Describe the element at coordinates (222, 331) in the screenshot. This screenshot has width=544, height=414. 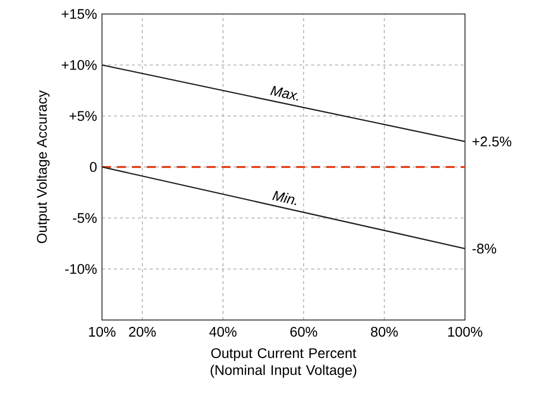
I see `x-tick-label: 40%` at that location.